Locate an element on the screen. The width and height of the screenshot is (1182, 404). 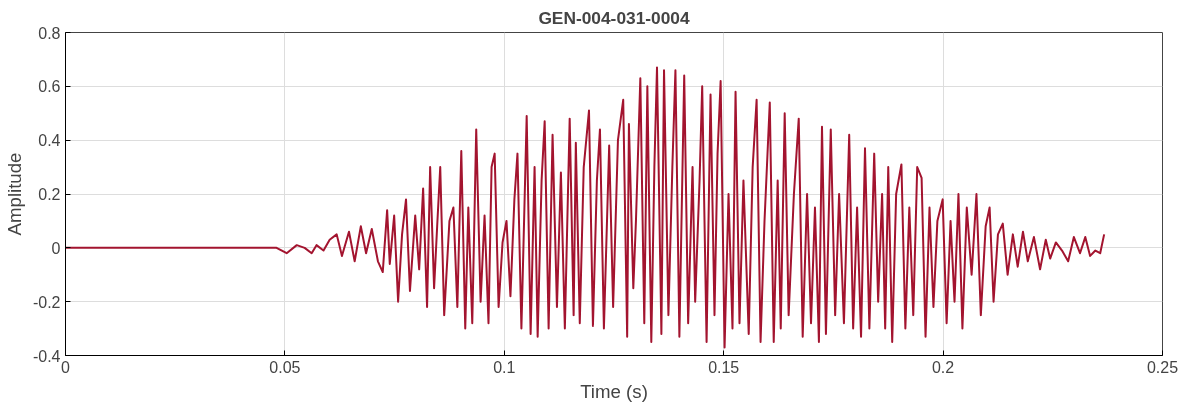
x-axis-title: Time (s) is located at coordinates (614, 391).